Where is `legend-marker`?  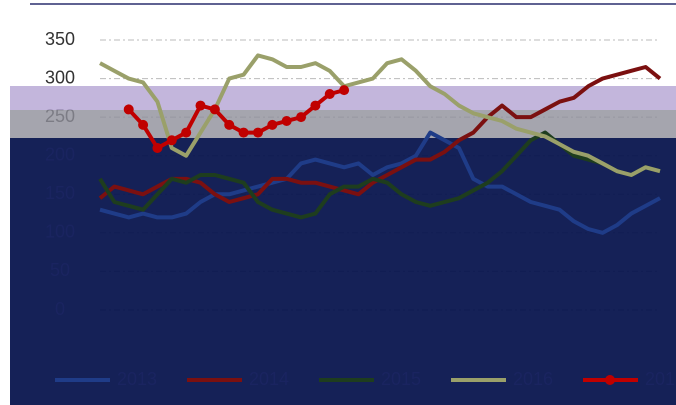
legend-marker is located at coordinates (610, 380).